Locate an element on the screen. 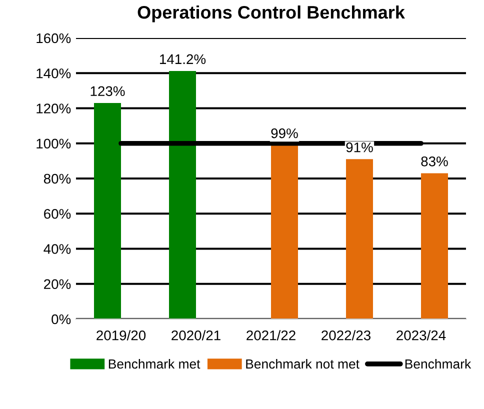 The width and height of the screenshot is (484, 409). y-tick-label: 80% is located at coordinates (57, 179).